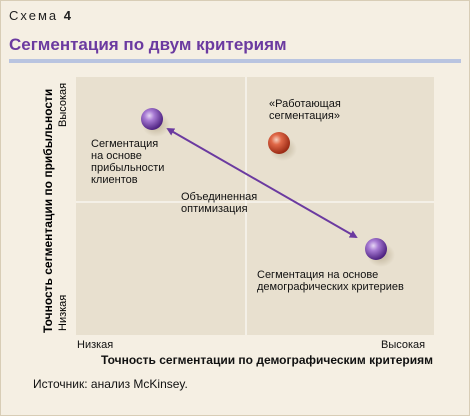 This screenshot has width=470, height=416. What do you see at coordinates (330, 287) in the screenshot?
I see `label-line: демографических критериев` at bounding box center [330, 287].